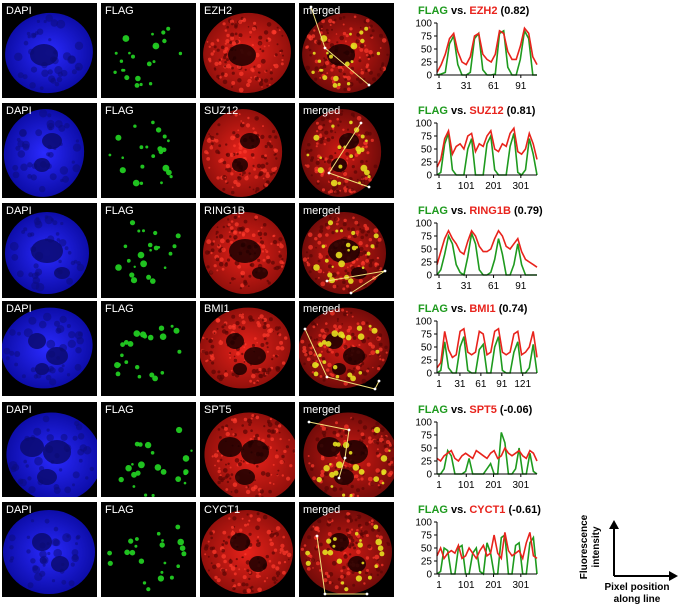  I want to click on title-corr: (0.82), so click(513, 11).